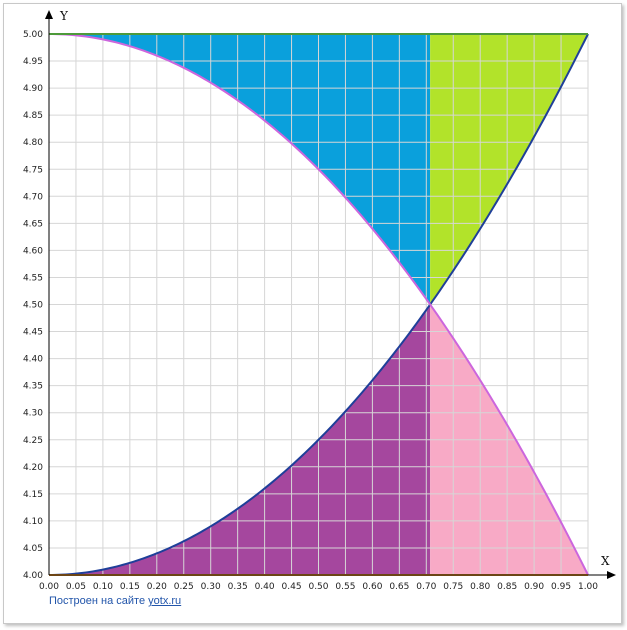 This screenshot has height=630, width=627. I want to click on x-tick-label: 0.75, so click(453, 587).